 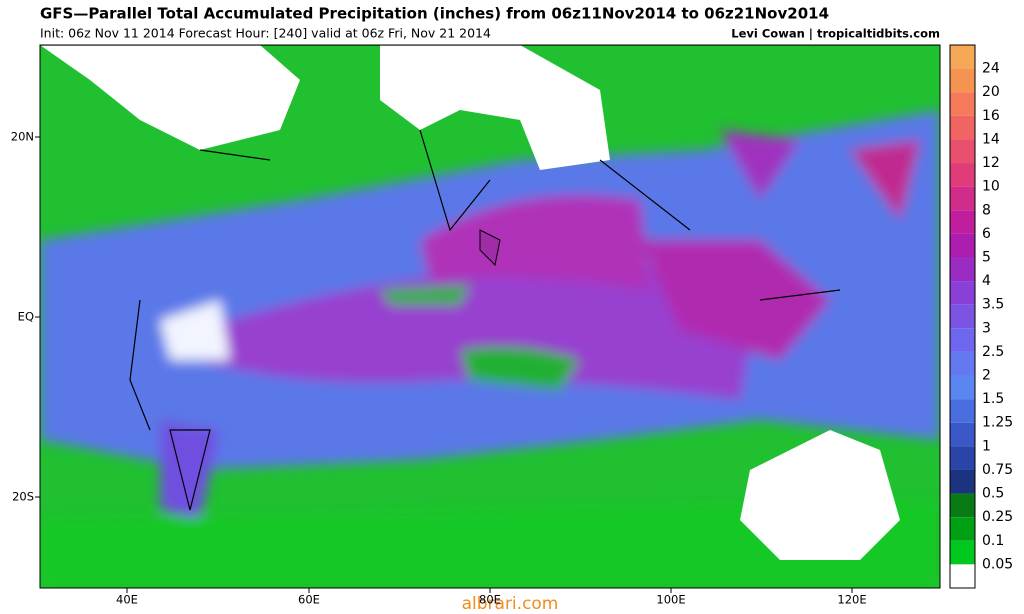 What do you see at coordinates (986, 446) in the screenshot?
I see `colorbar-label: 1` at bounding box center [986, 446].